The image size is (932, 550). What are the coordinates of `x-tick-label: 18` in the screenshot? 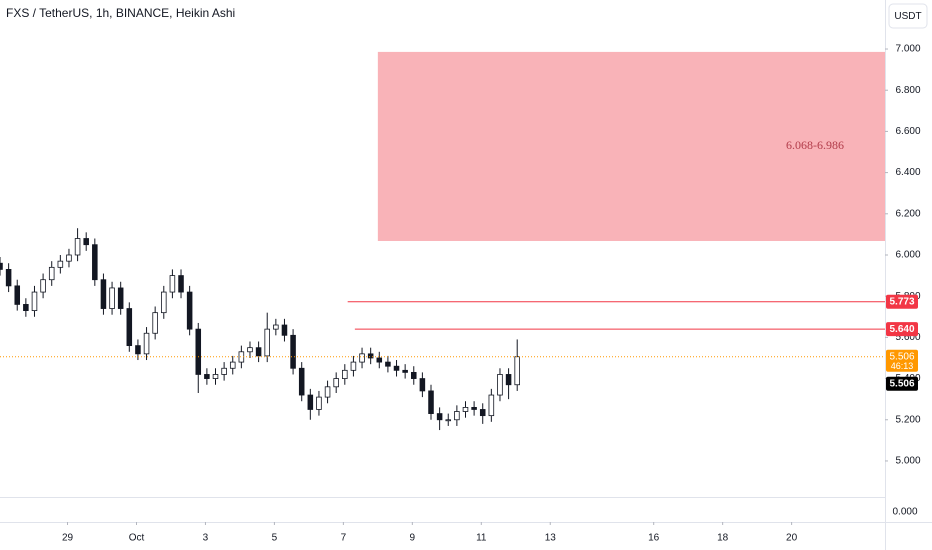 It's located at (723, 538).